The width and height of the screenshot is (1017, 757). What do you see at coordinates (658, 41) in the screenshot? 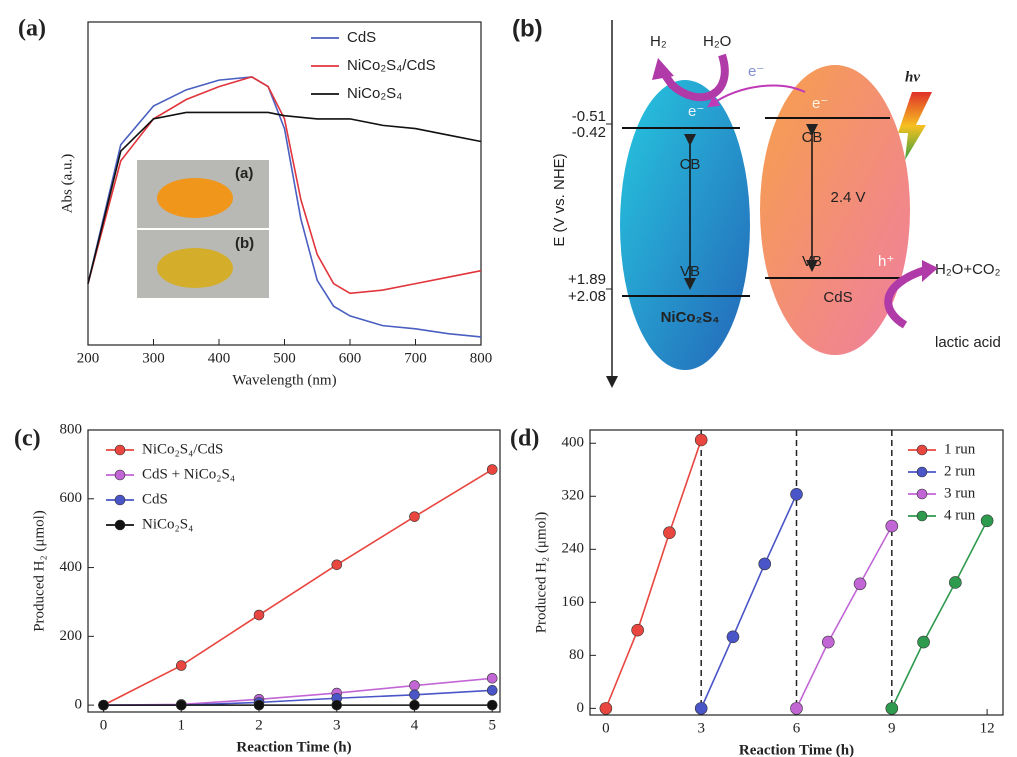
I see `species: H₂` at bounding box center [658, 41].